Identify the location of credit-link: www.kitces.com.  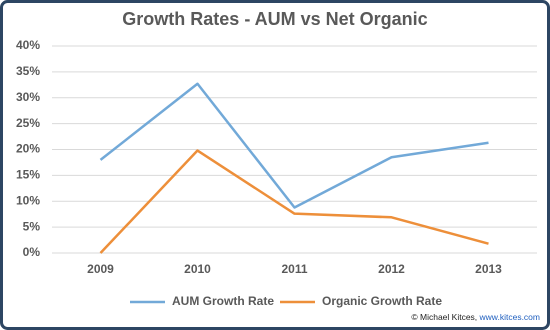
(509, 317).